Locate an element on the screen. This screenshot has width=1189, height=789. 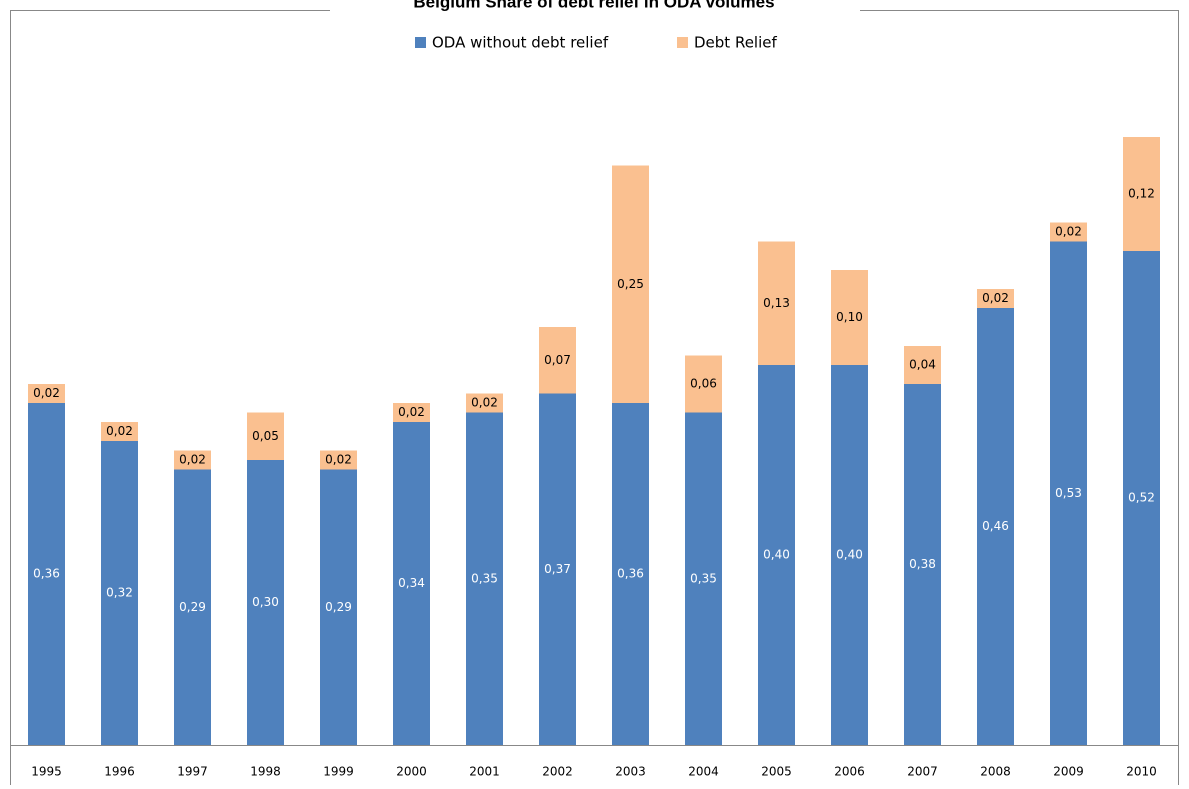
value-label: 0,12 is located at coordinates (1141, 194).